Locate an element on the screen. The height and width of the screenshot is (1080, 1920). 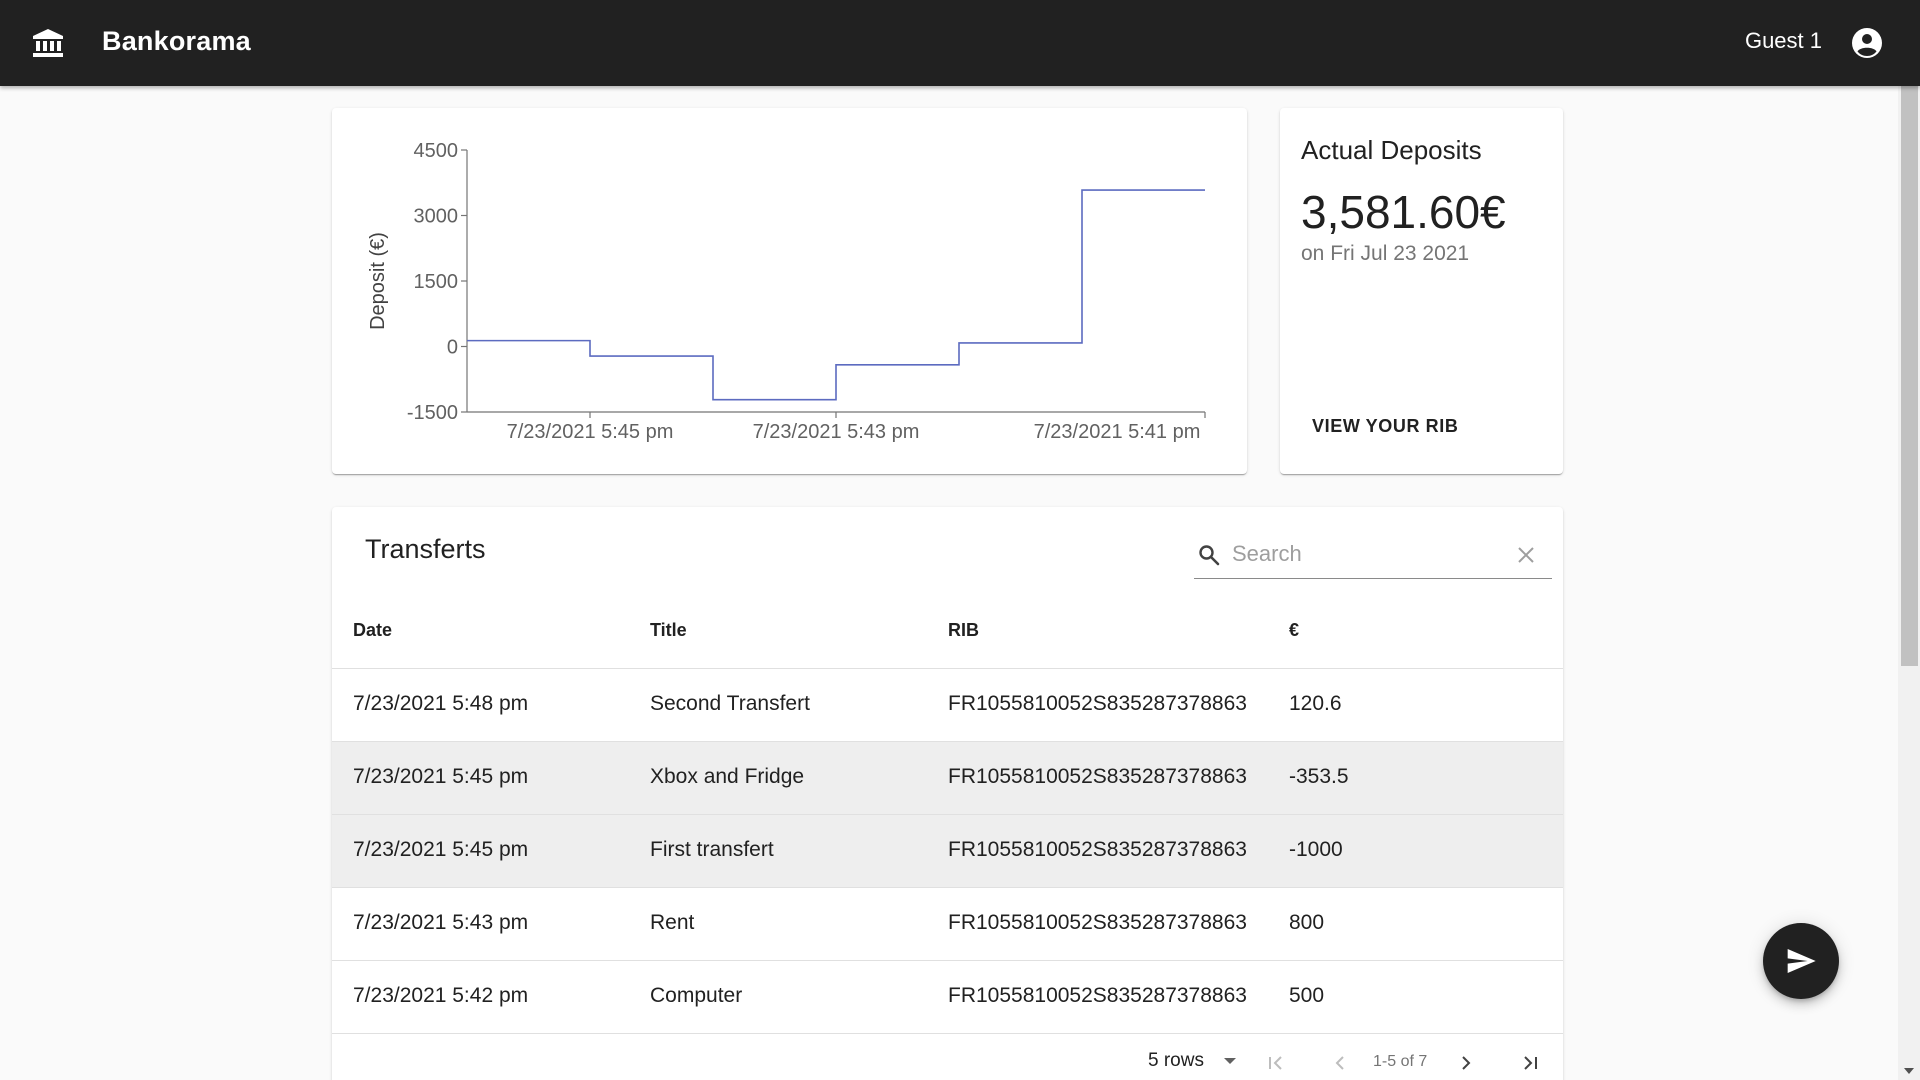
deposit-date: on Fri Jul 23 2021 is located at coordinates (1385, 253).